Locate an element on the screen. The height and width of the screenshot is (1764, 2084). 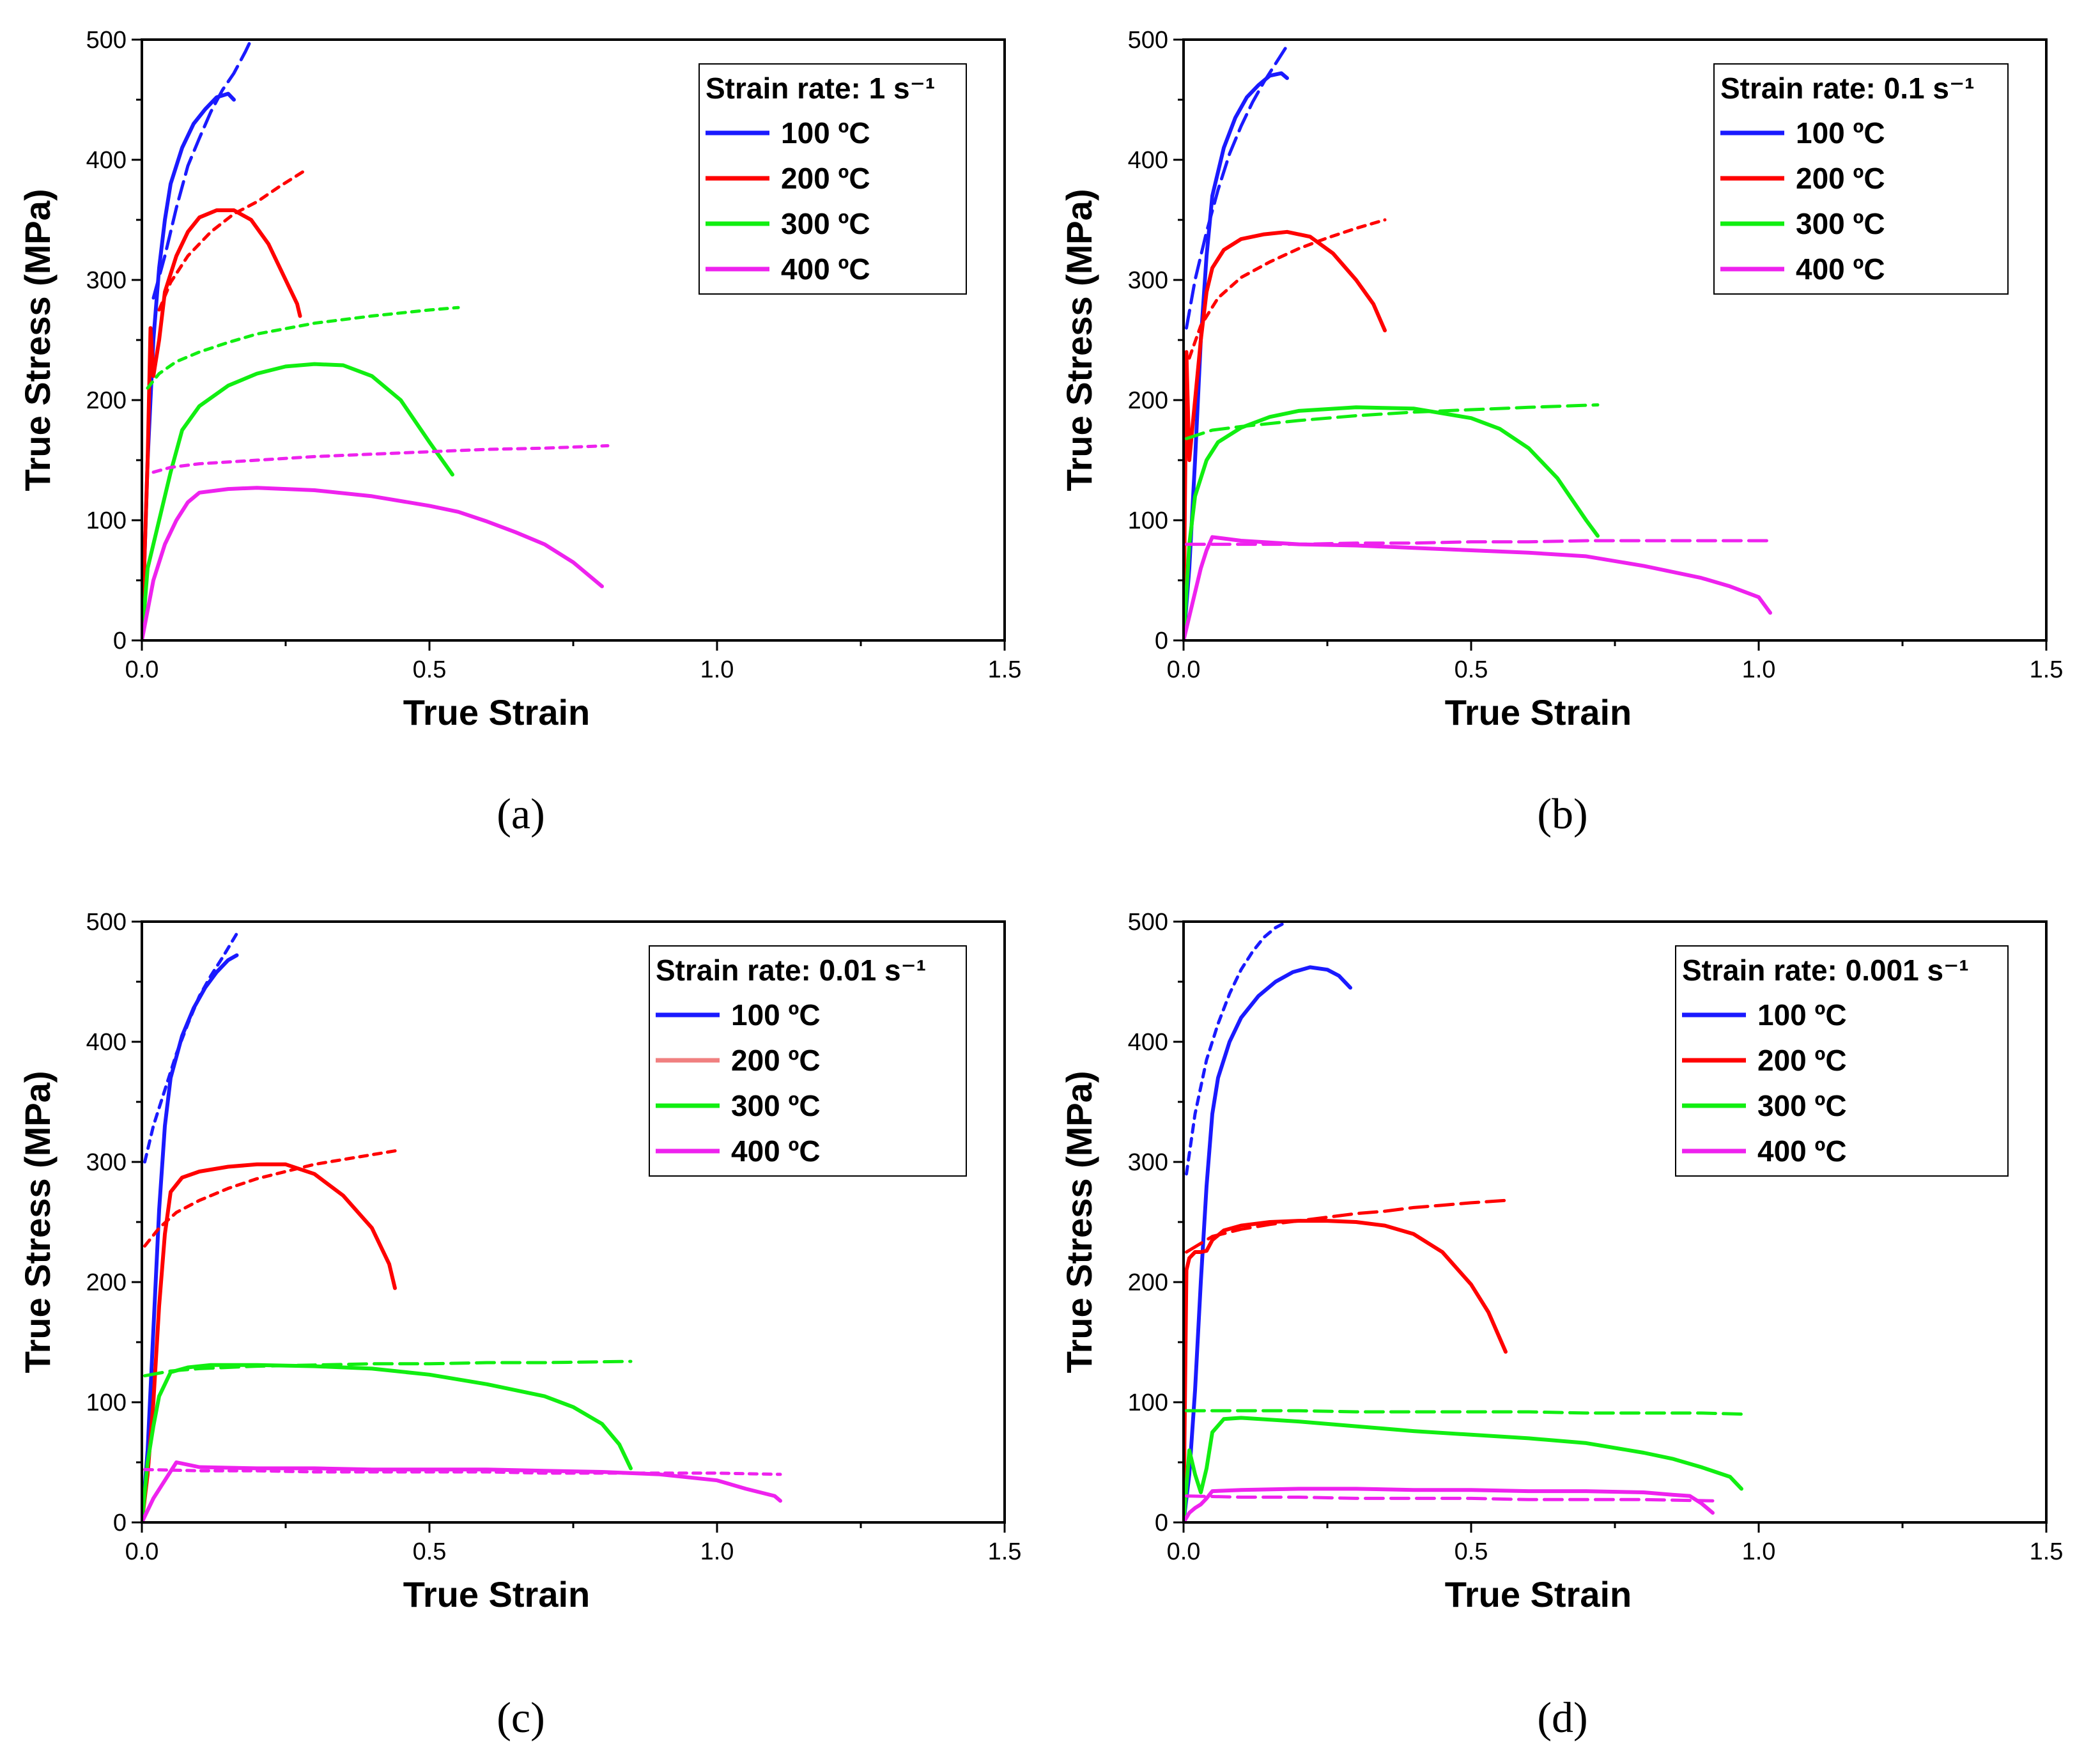
panel-caption: (b) is located at coordinates (1562, 813).